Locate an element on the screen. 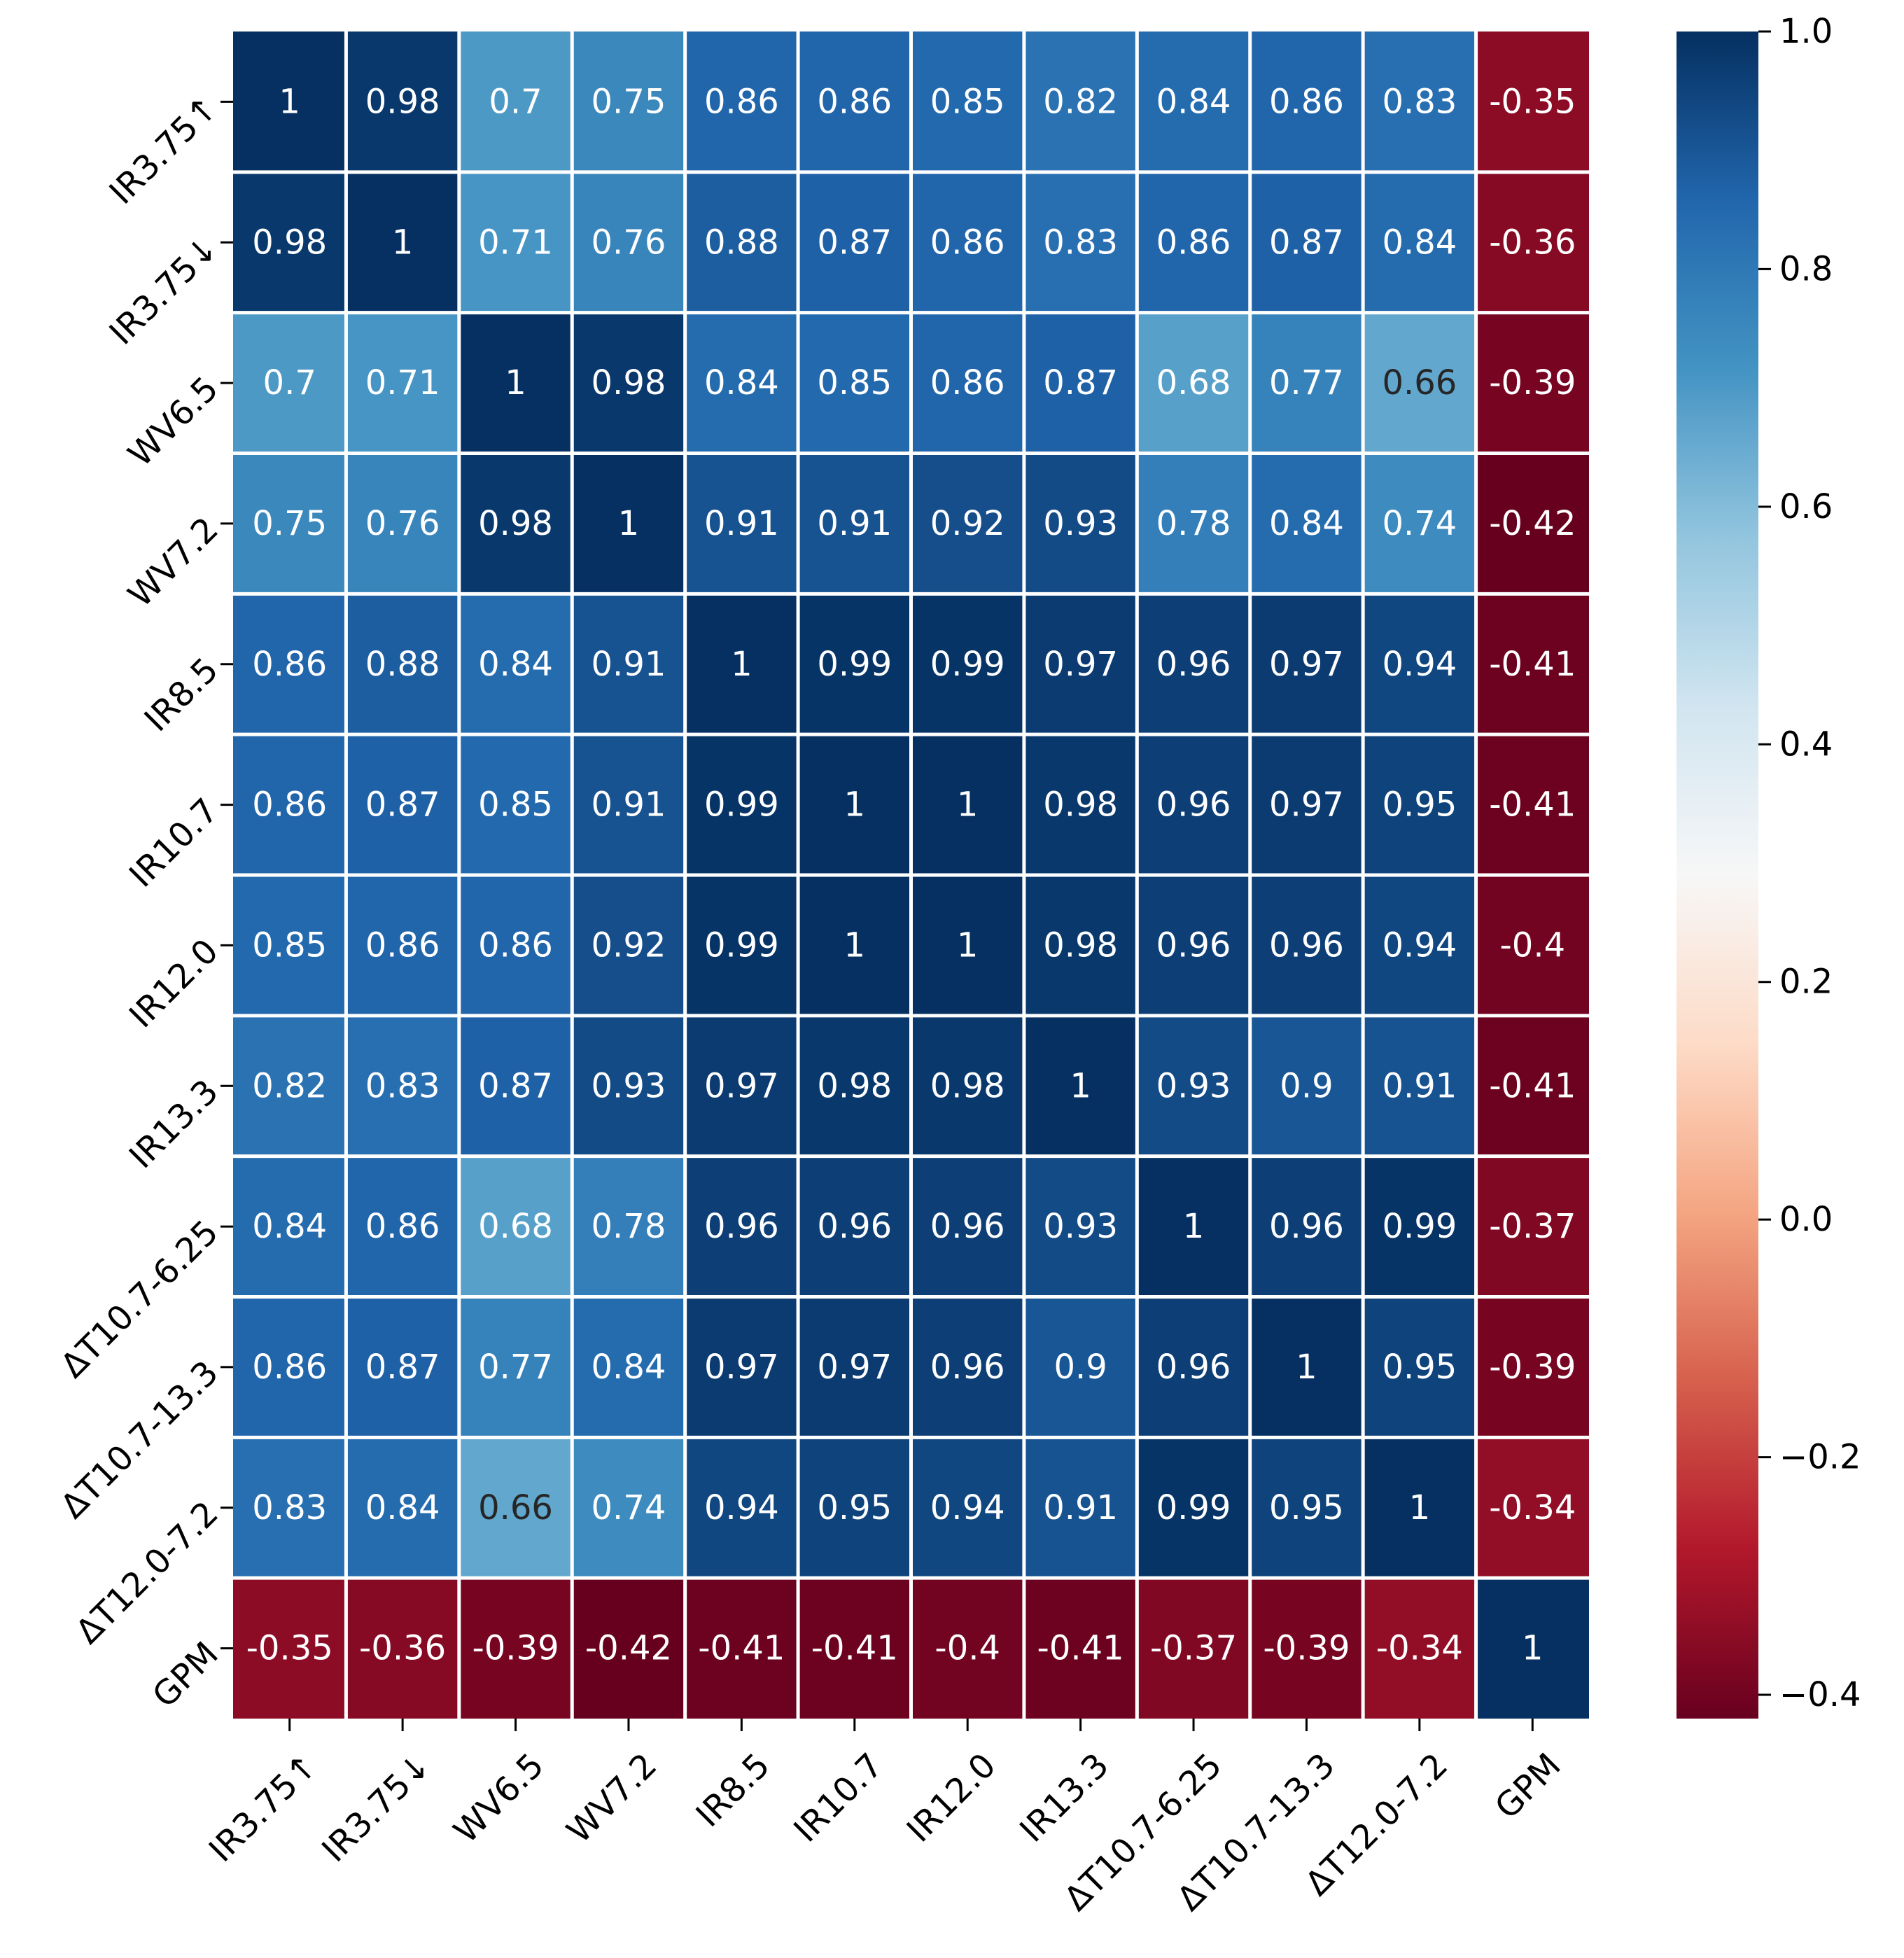 The width and height of the screenshot is (1904, 1958). x-tick-label: IR13.3 is located at coordinates (1064, 1798).